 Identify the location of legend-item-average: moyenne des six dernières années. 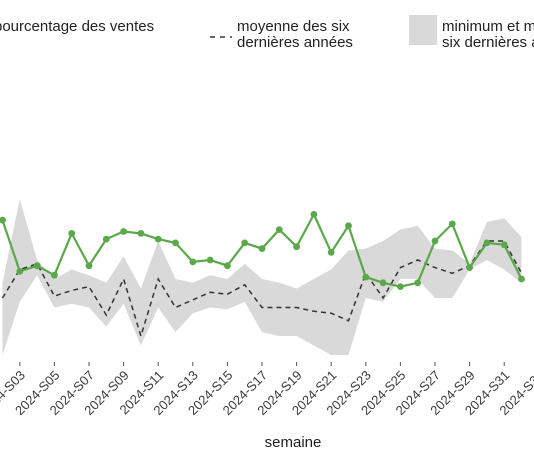
(282, 34).